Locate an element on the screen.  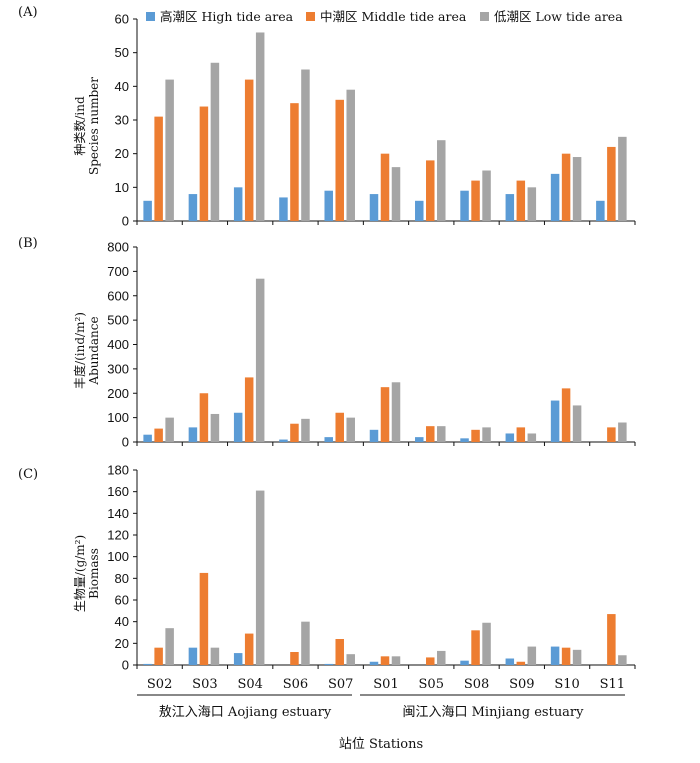
y-tick-label: 80 is located at coordinates (122, 578).